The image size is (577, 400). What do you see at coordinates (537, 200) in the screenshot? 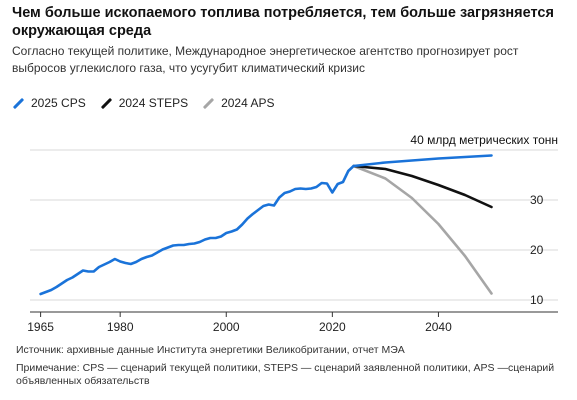
I see `y-tick-label: 30` at bounding box center [537, 200].